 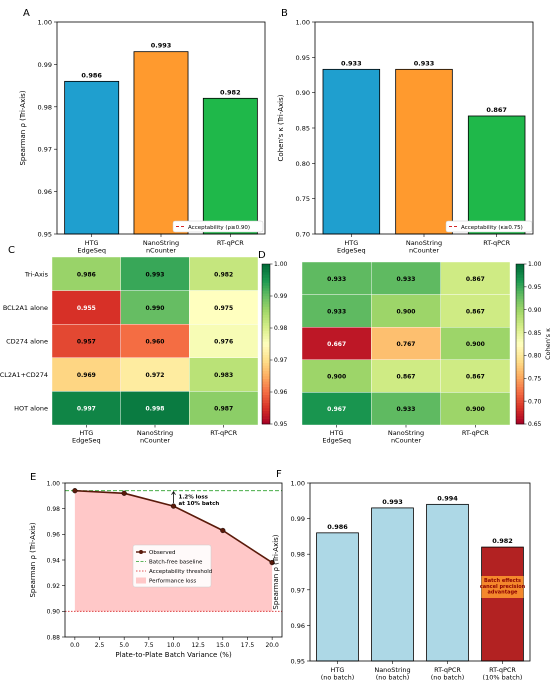 I want to click on legend-marker-observed, so click(x=141, y=552).